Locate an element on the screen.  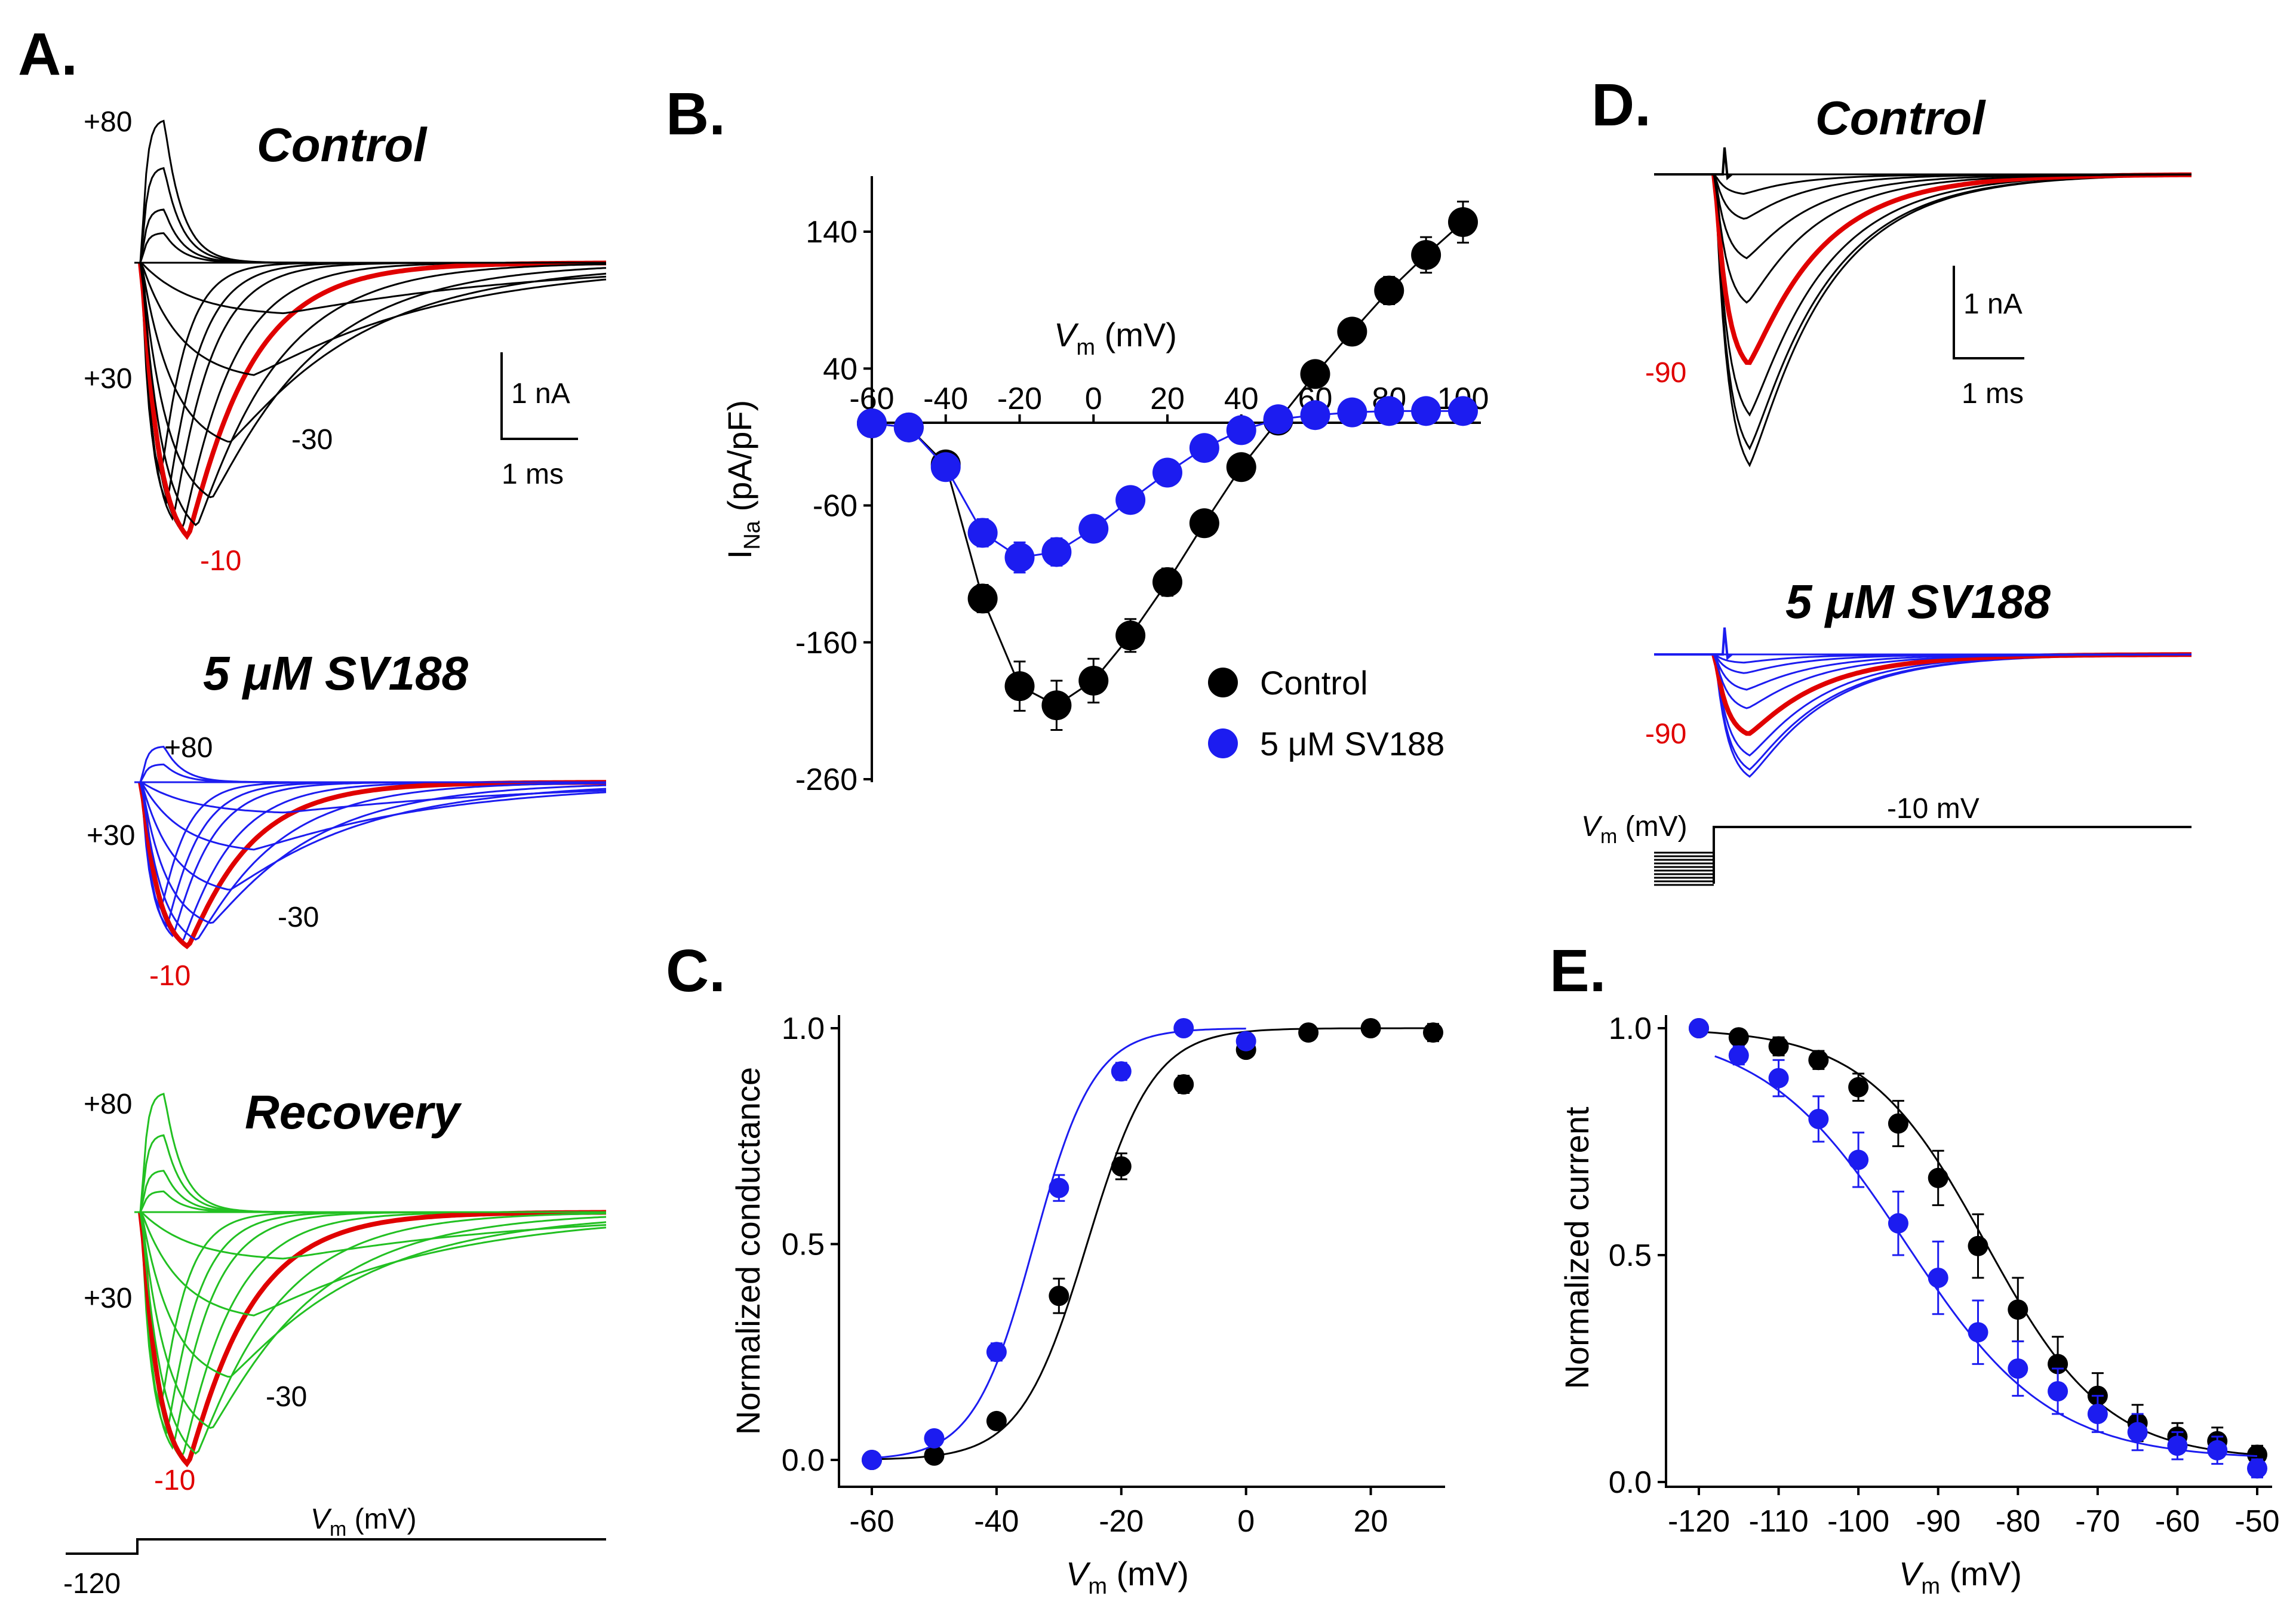
legend-label-control: Control is located at coordinates (1314, 683).